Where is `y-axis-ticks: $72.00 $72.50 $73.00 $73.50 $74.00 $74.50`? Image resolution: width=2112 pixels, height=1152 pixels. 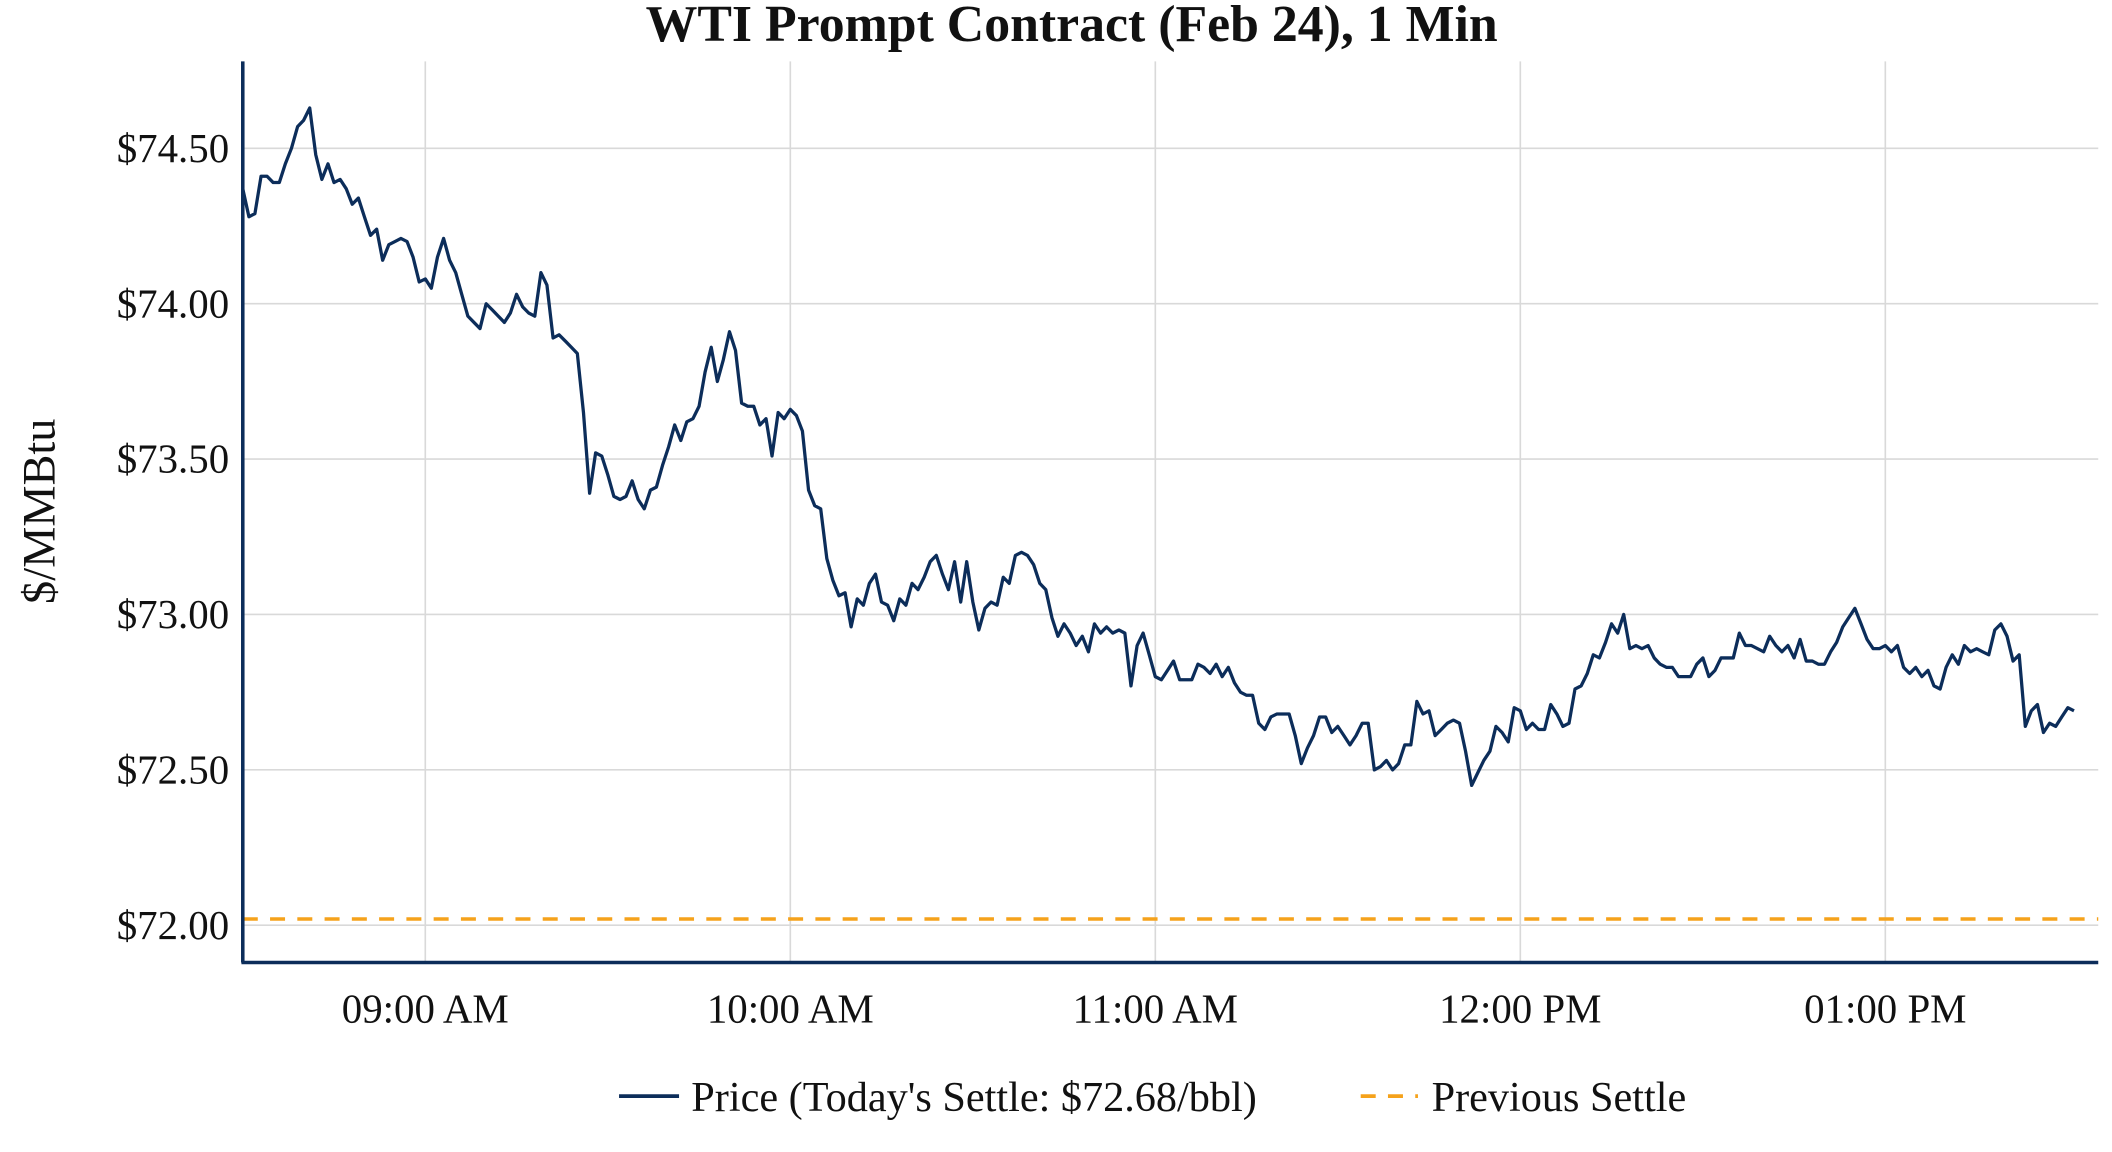 y-axis-ticks: $72.00 $72.50 $73.00 $73.50 $74.00 $74.50 is located at coordinates (173, 537).